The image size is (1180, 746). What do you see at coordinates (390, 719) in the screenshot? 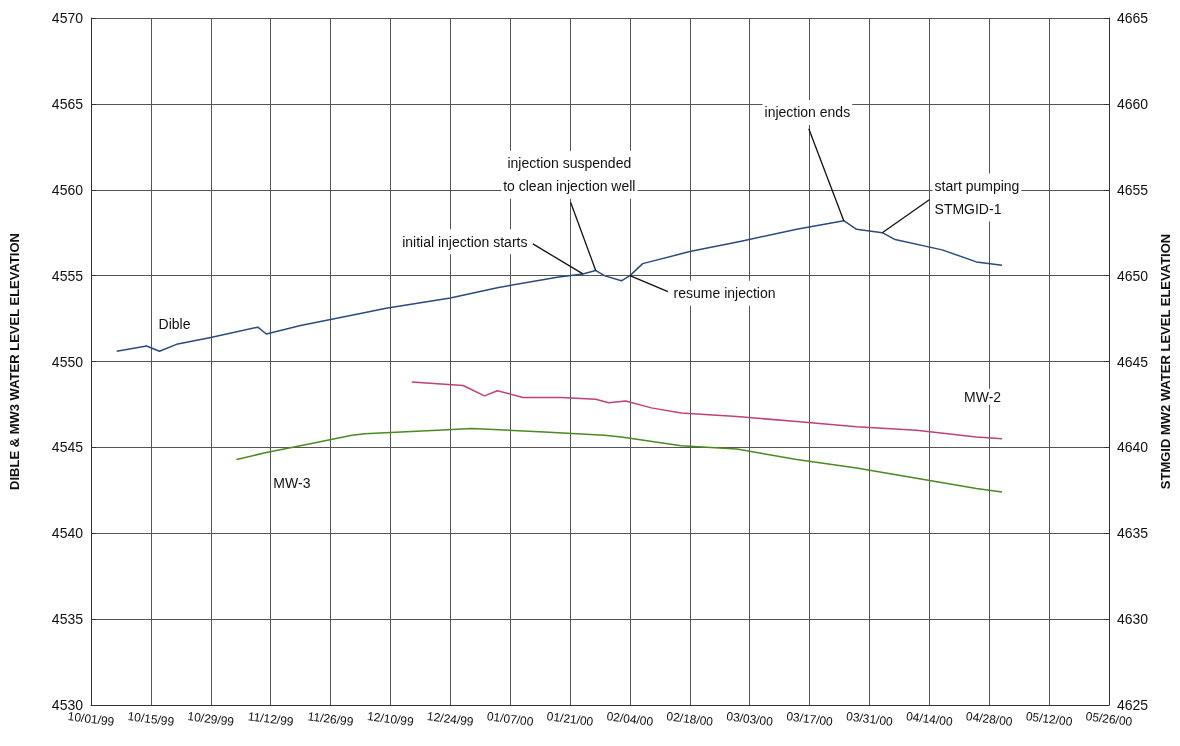
I see `x-tick-label: 12/10/99` at bounding box center [390, 719].